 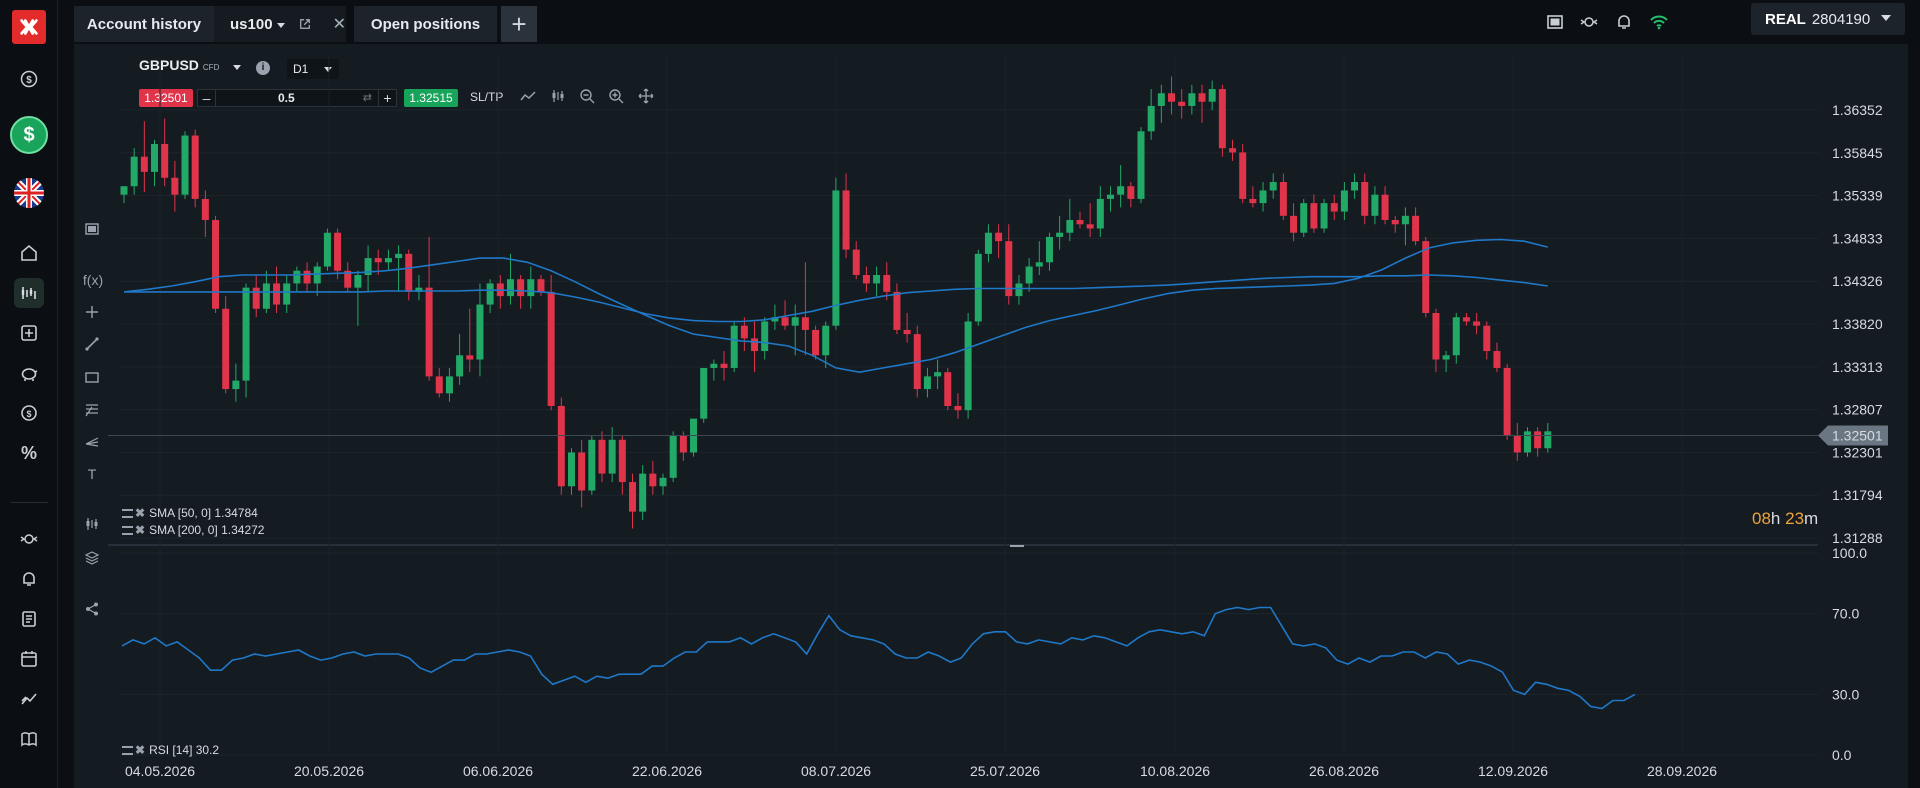 I want to click on rectangle-tool-icon, so click(x=92, y=377).